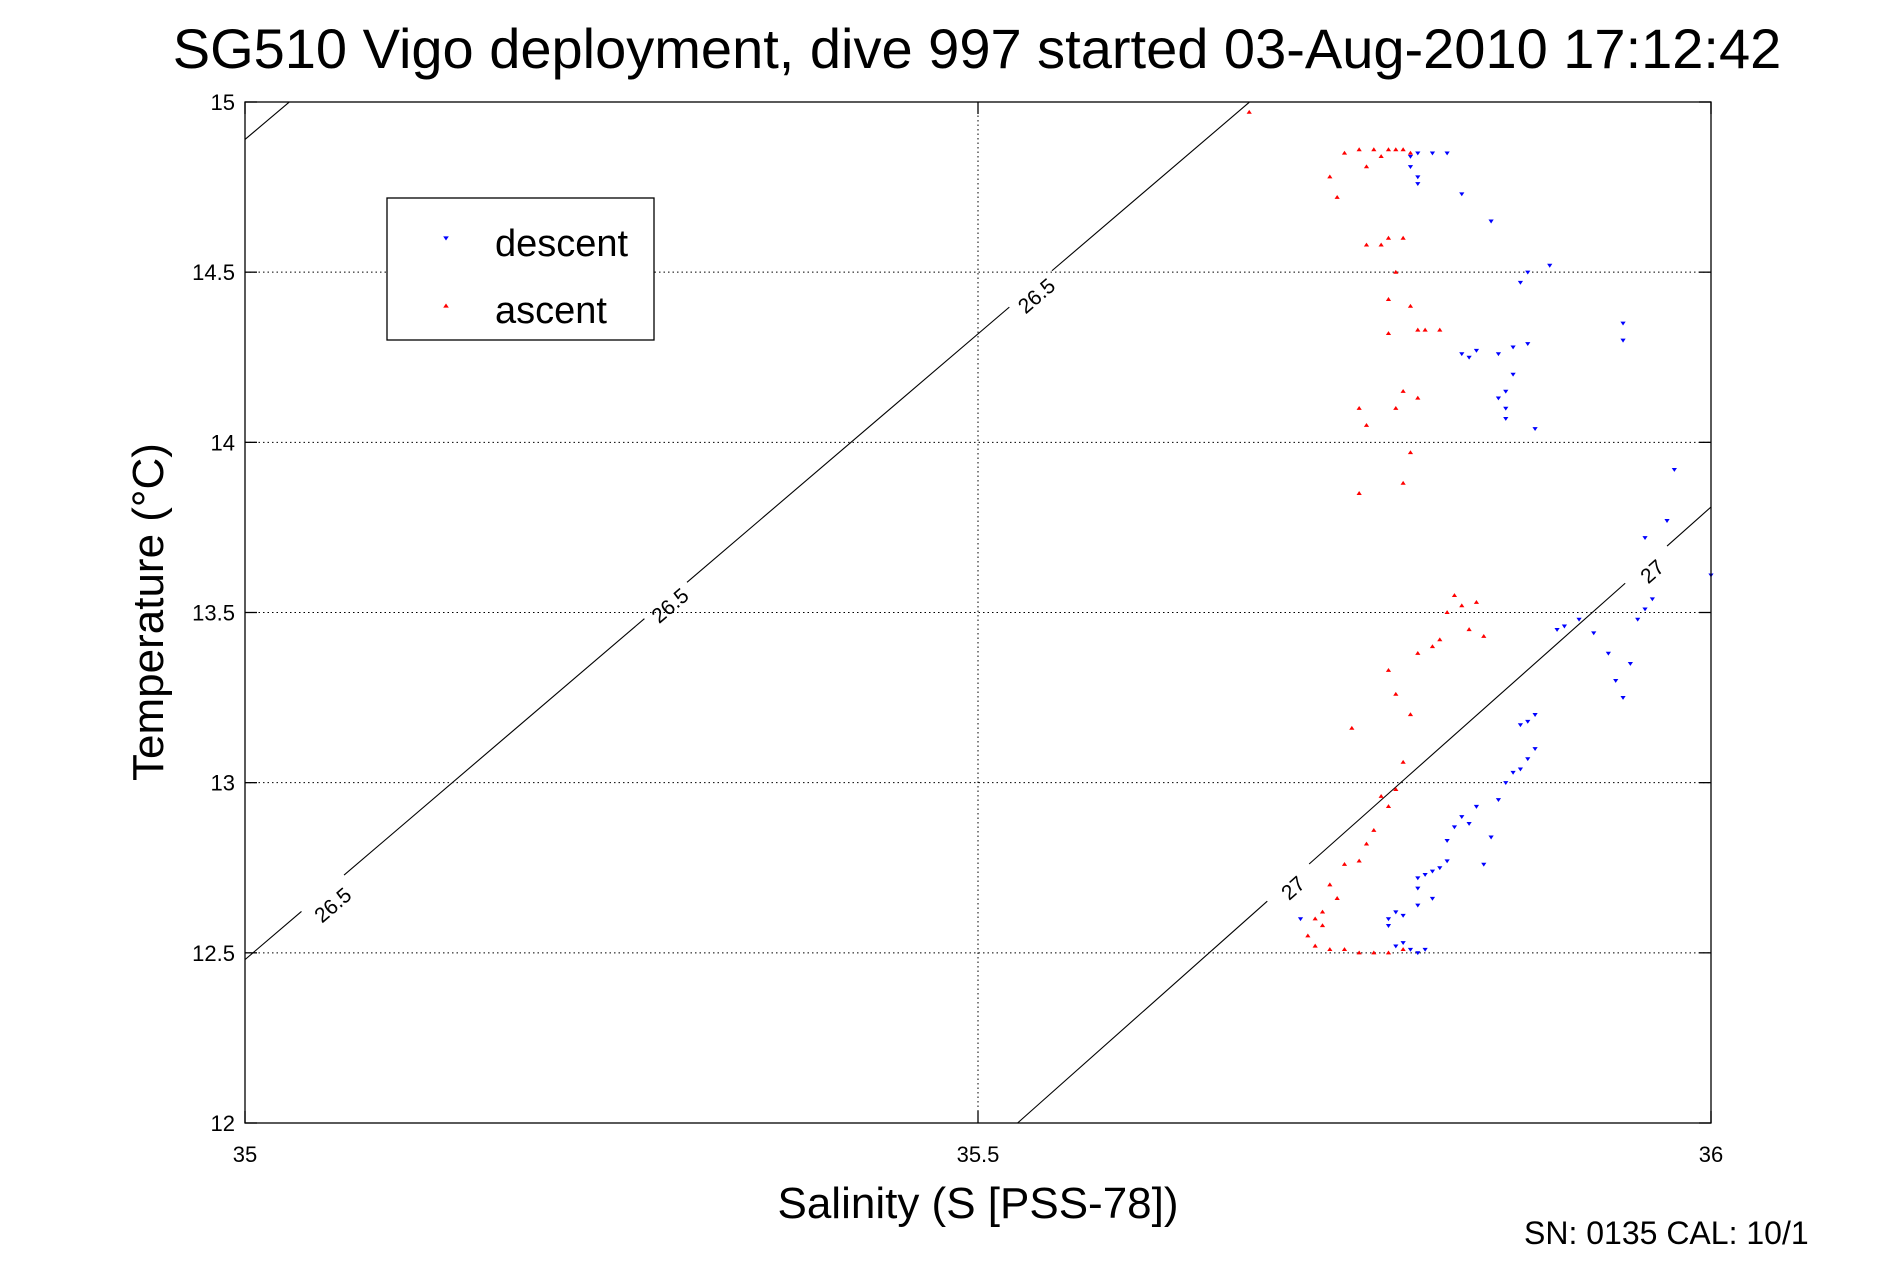  I want to click on y-tick-label: 13, so click(223, 783).